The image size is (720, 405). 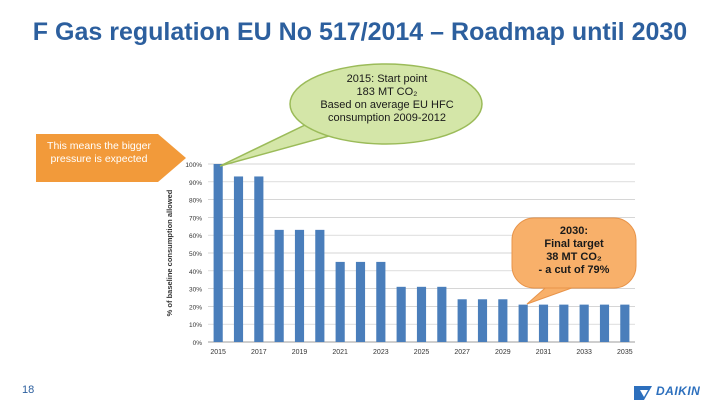 What do you see at coordinates (574, 270) in the screenshot?
I see `target-bubble-line: - a cut of 79%` at bounding box center [574, 270].